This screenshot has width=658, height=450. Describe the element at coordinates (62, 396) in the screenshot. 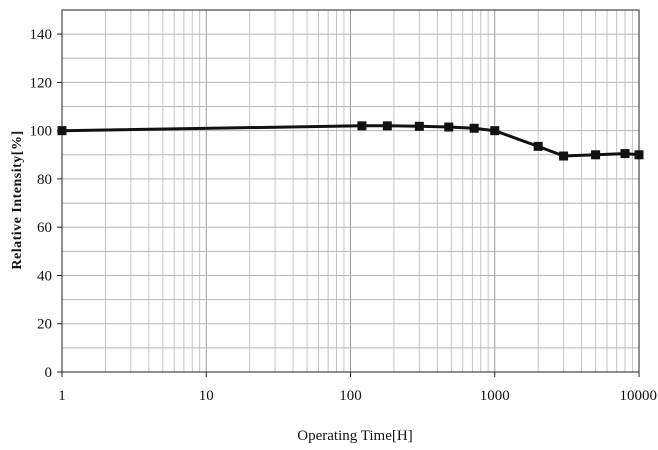

I see `x-tick-label: 1` at that location.